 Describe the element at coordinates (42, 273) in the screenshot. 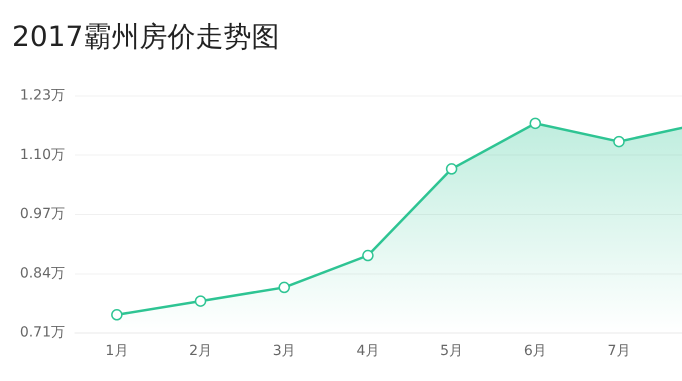

I see `y-tick-label: 0.84万` at that location.